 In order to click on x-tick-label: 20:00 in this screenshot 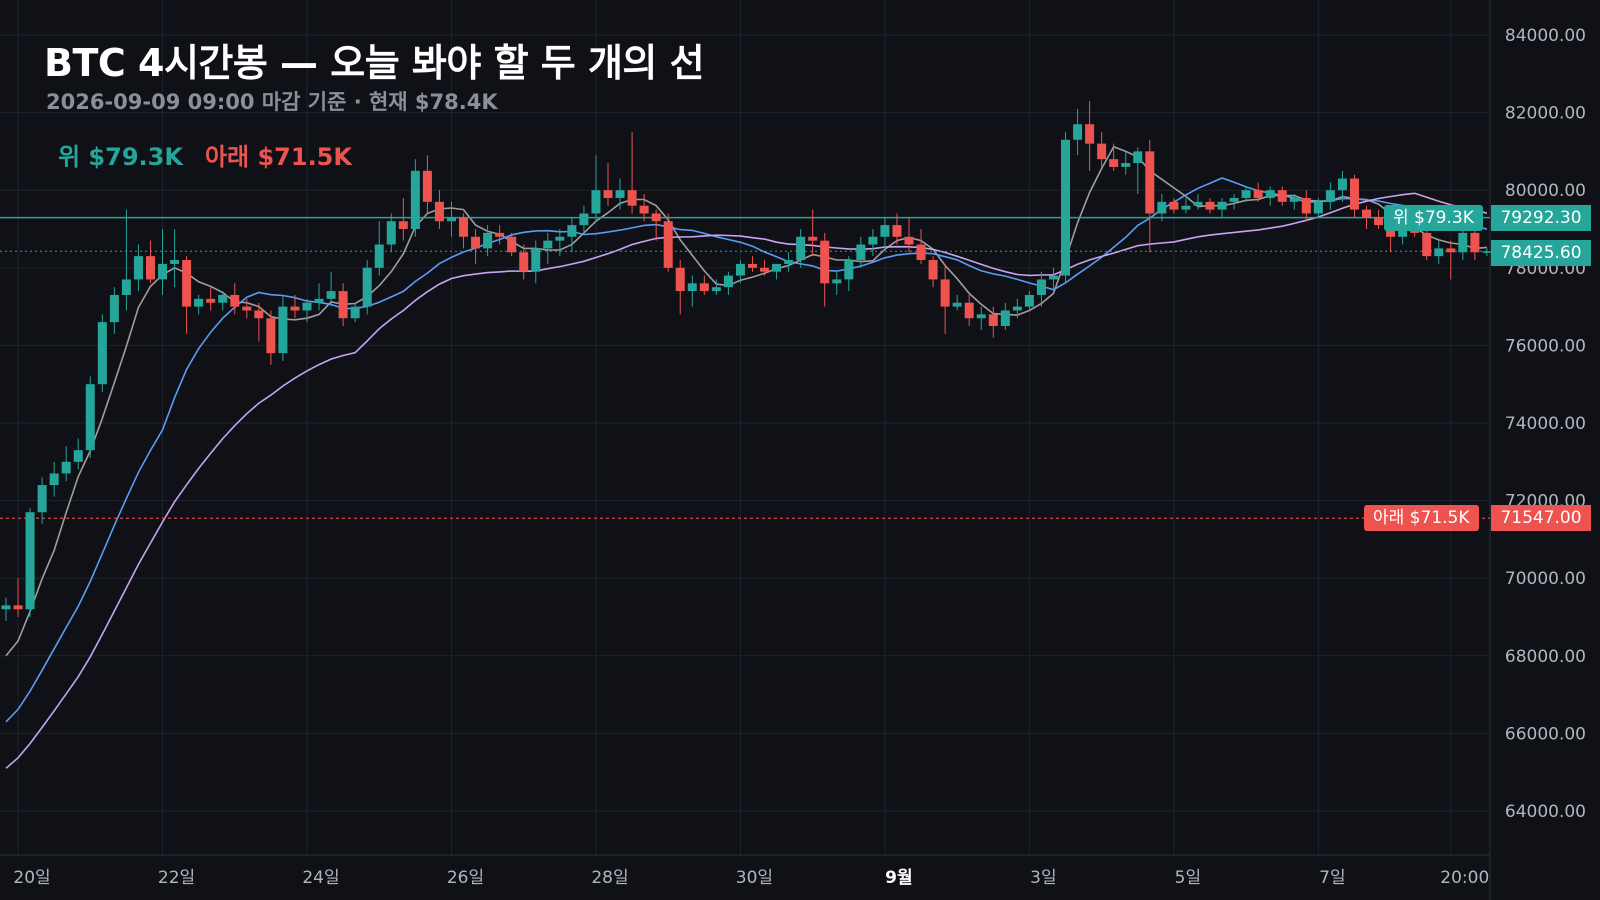, I will do `click(1464, 878)`.